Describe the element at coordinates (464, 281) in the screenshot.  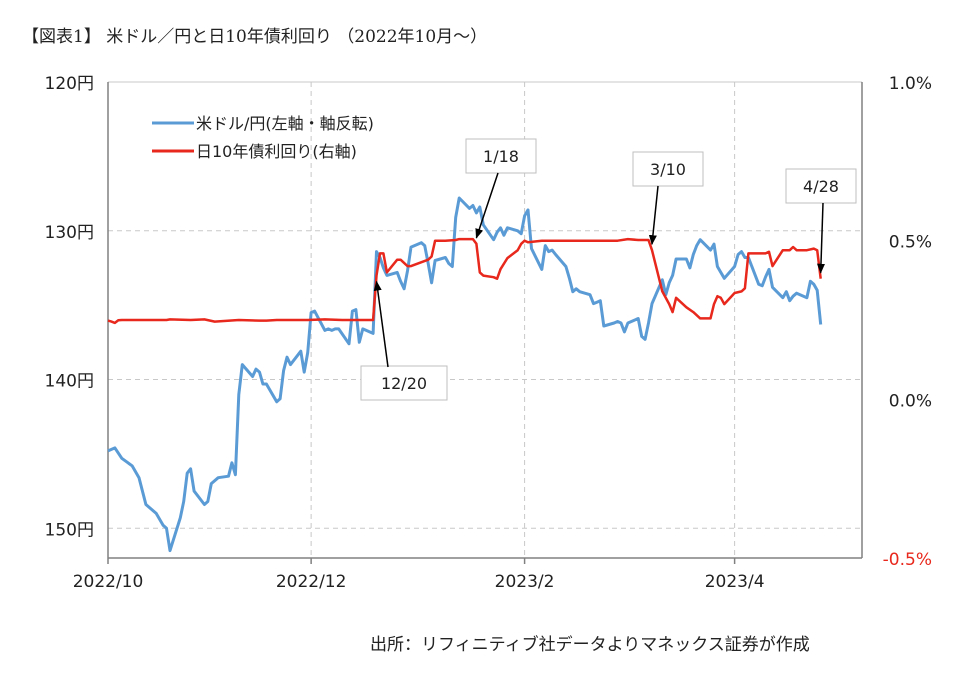
I see `jgb10y-line` at that location.